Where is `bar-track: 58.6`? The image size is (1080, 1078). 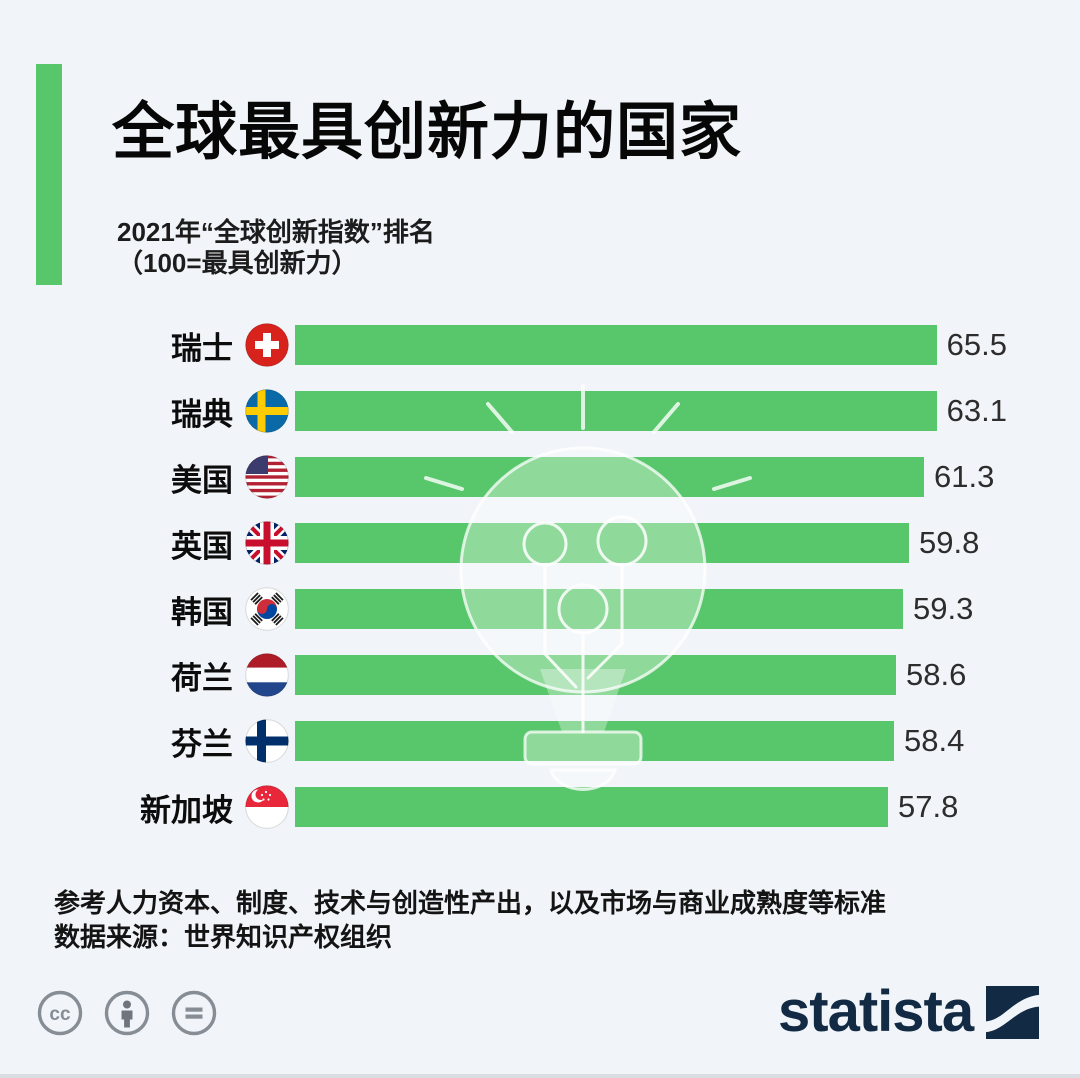 bar-track: 58.6 is located at coordinates (651, 675).